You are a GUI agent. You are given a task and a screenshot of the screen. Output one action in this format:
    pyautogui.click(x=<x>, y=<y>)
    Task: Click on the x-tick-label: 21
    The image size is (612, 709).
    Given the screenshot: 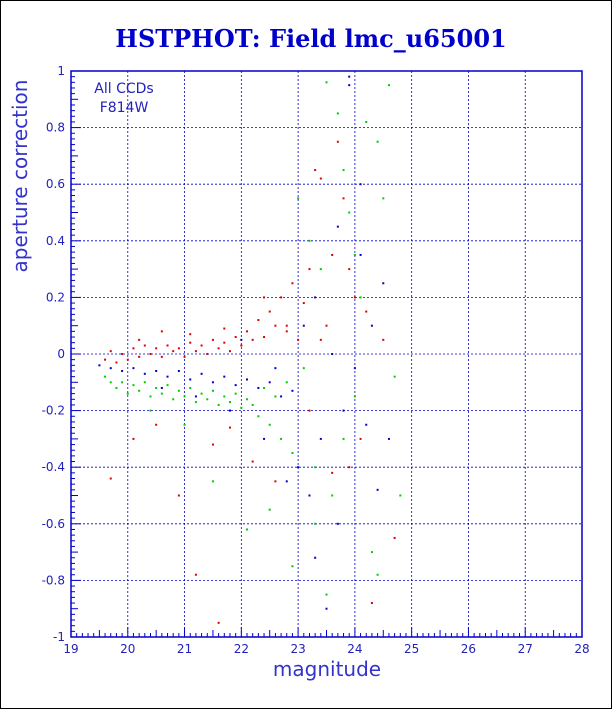 What is the action you would take?
    pyautogui.click(x=184, y=649)
    